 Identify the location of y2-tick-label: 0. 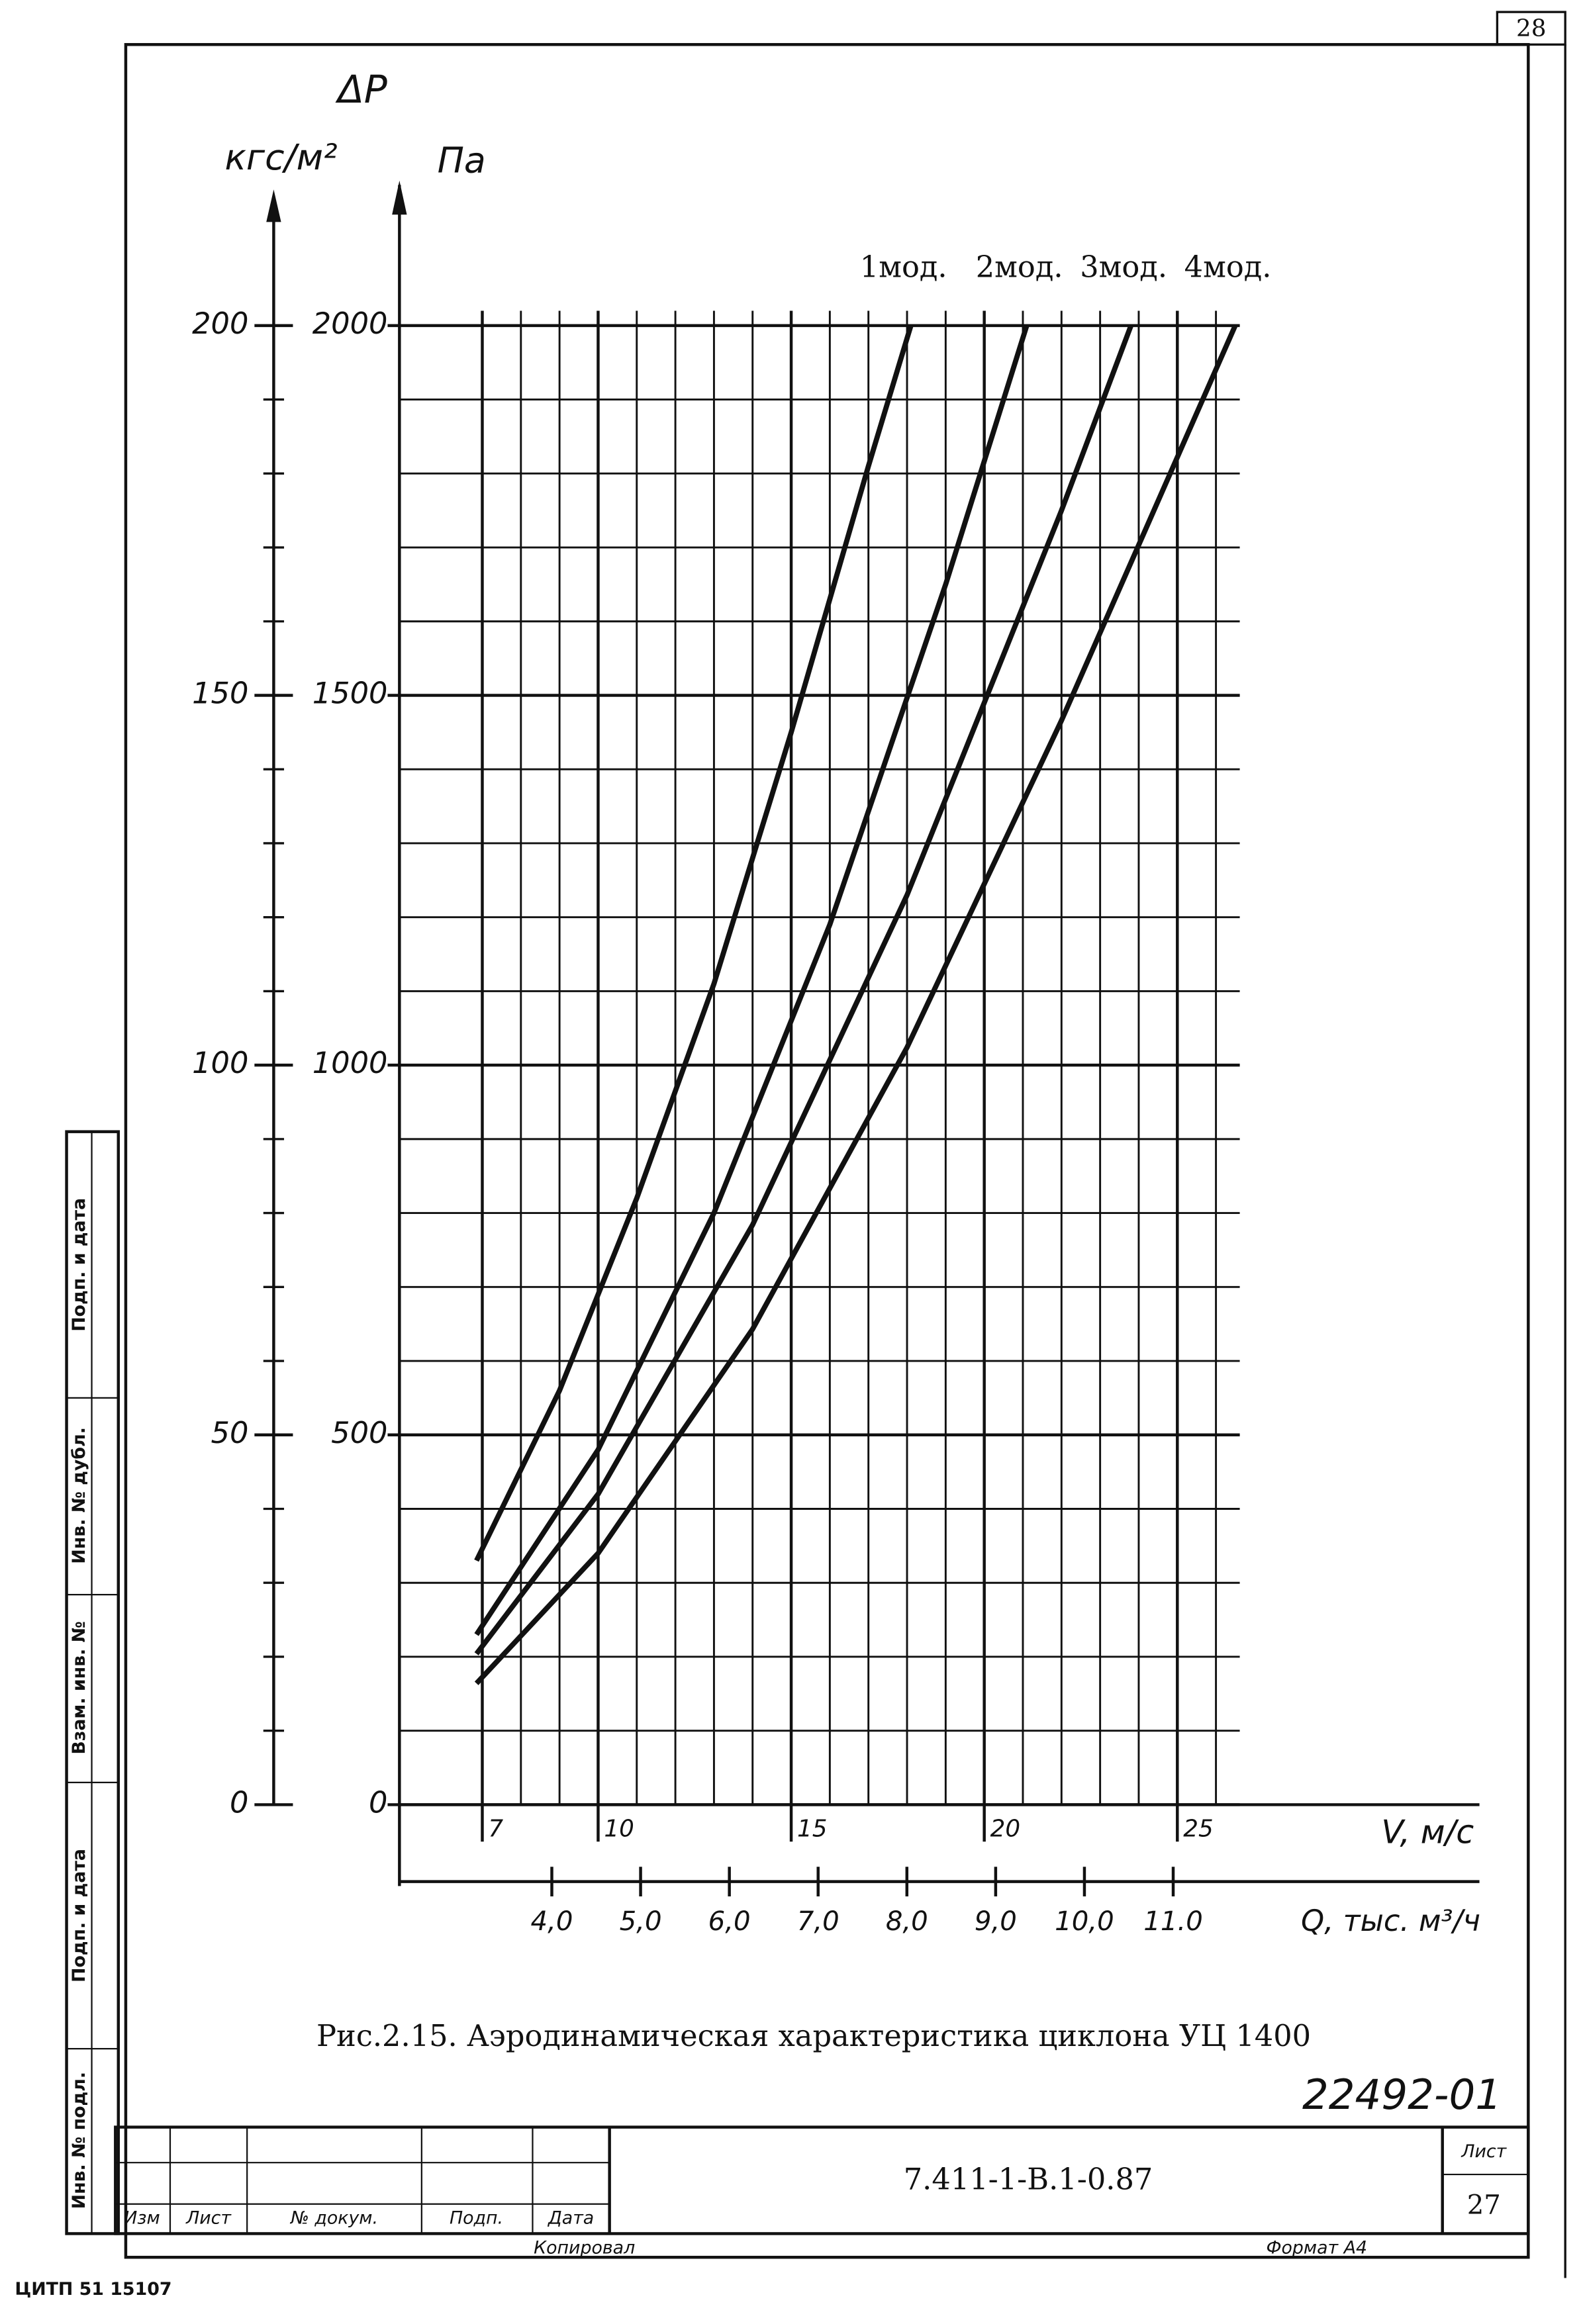
(378, 1802).